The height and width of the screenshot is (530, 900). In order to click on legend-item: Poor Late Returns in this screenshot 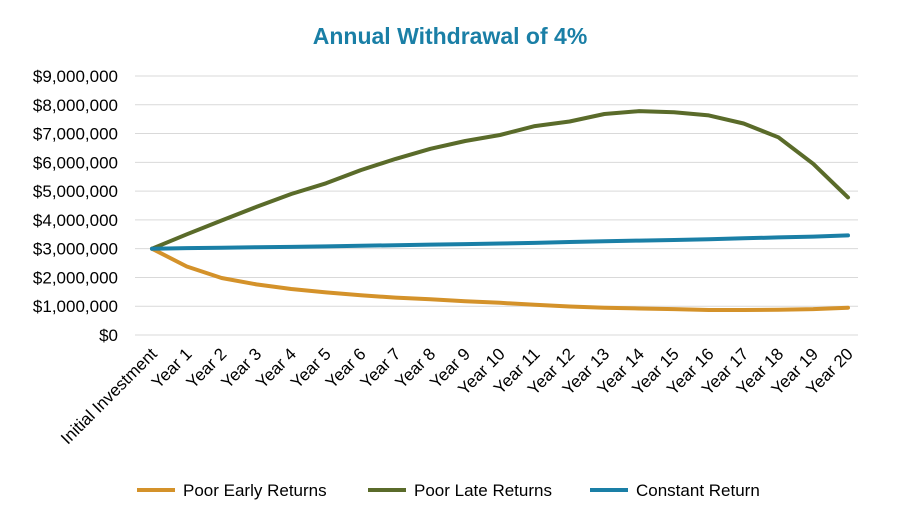, I will do `click(460, 490)`.